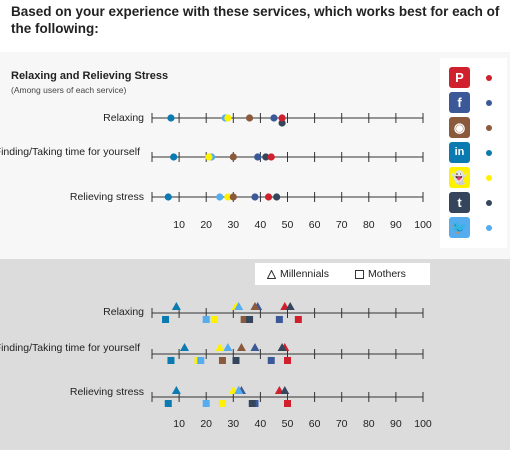 This screenshot has width=510, height=450. What do you see at coordinates (315, 225) in the screenshot?
I see `top-tick-label: 60` at bounding box center [315, 225].